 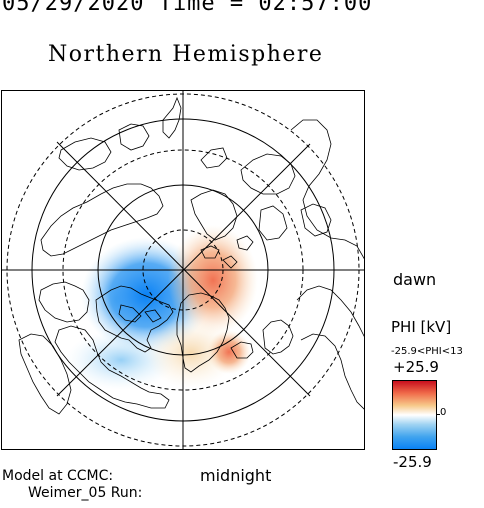 I want to click on model-label: Model at CCMC:, so click(x=58, y=476).